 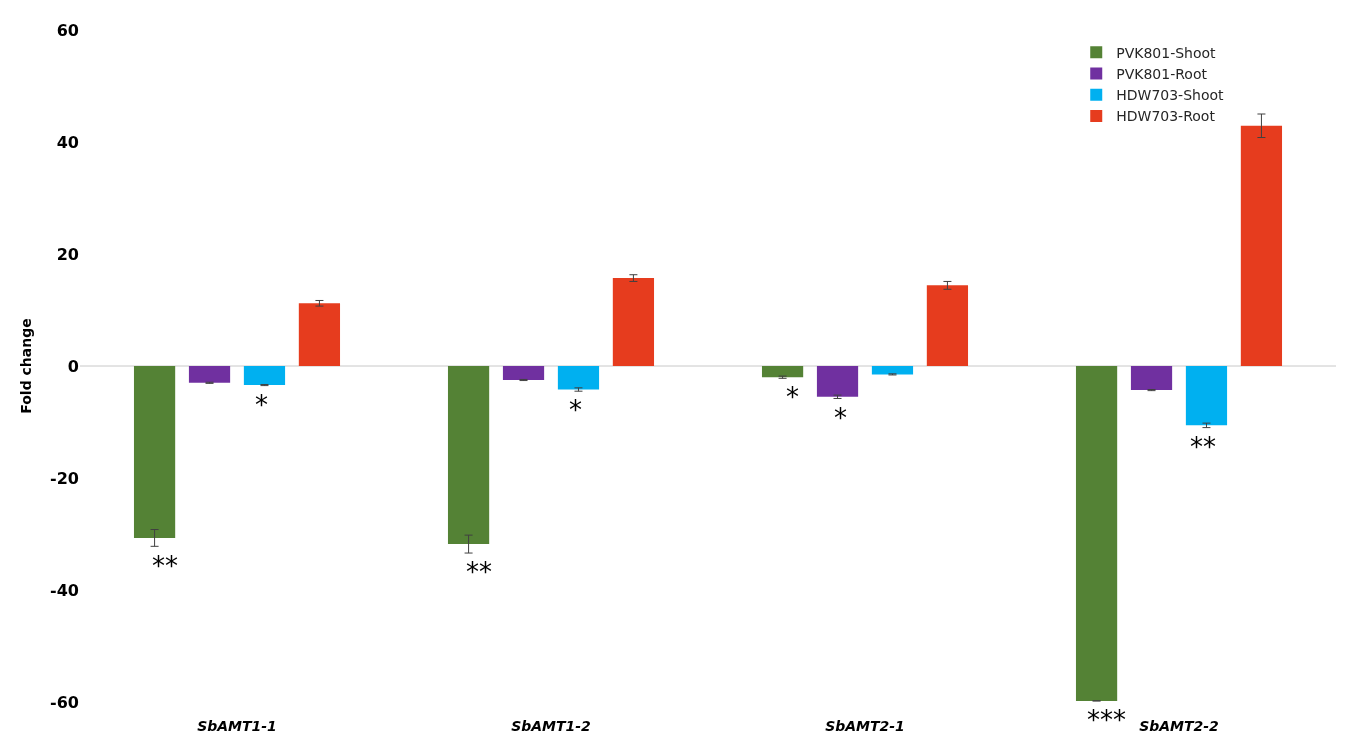 What do you see at coordinates (67, 254) in the screenshot?
I see `y-tick-label: 20` at bounding box center [67, 254].